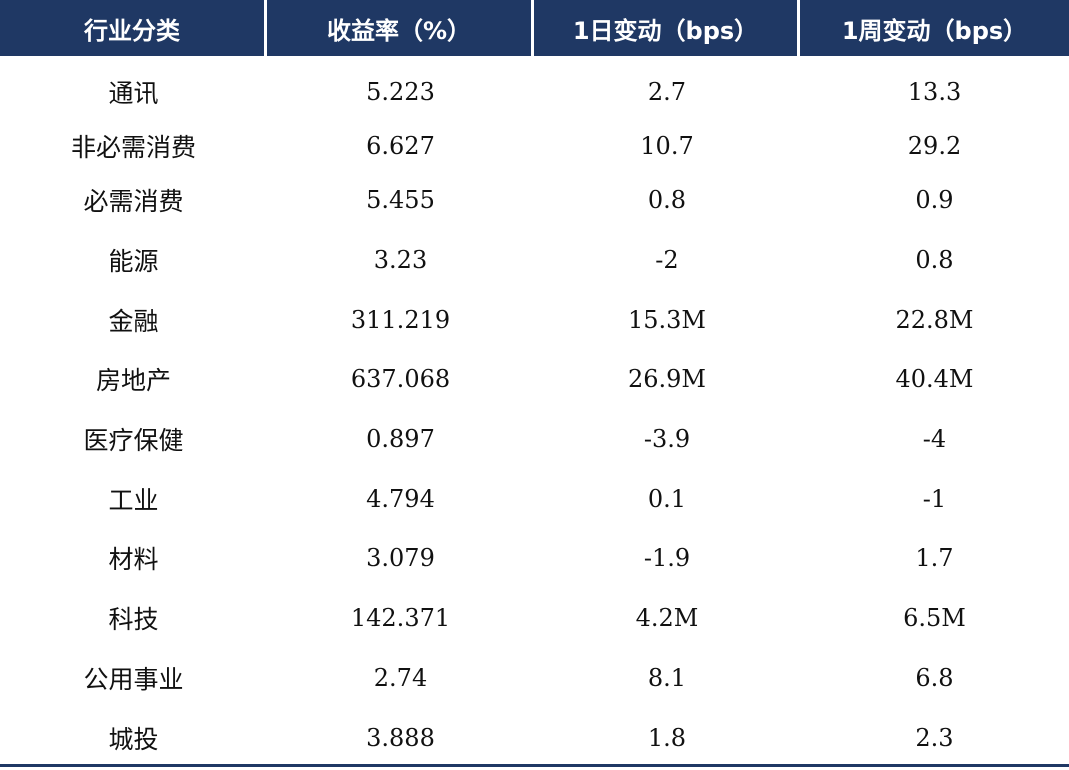 This screenshot has height=770, width=1069. I want to click on sector-cell: 公用事业, so click(133, 679).